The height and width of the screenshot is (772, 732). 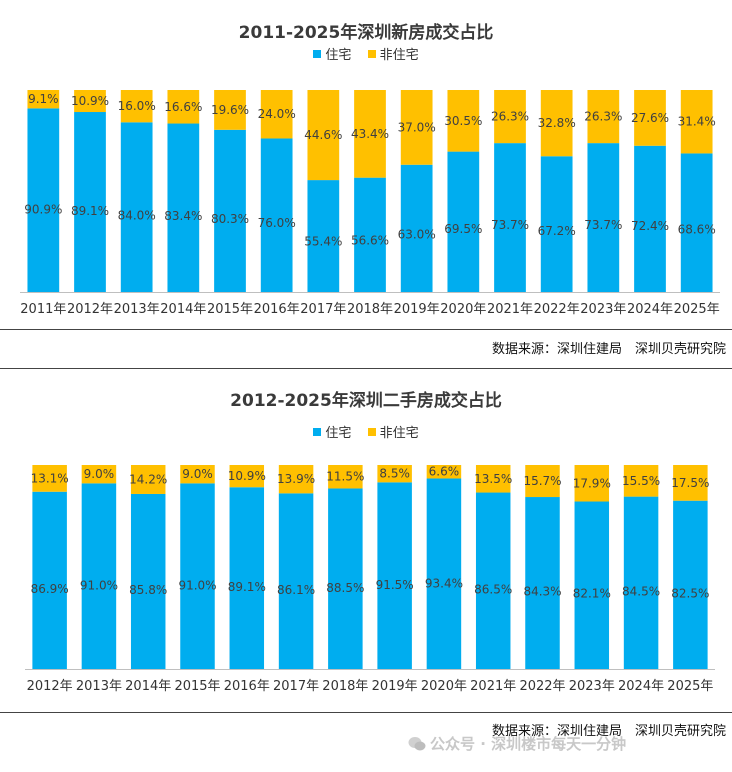 I want to click on wechat-icon, so click(x=417, y=746).